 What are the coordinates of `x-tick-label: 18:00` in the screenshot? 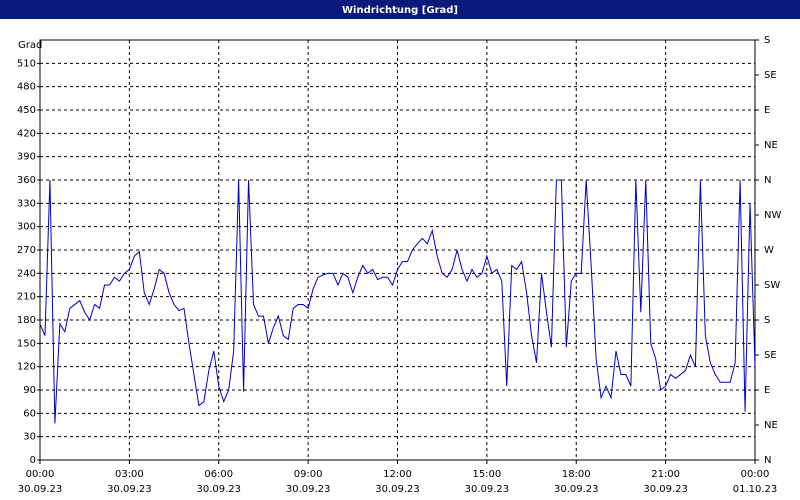 It's located at (576, 474).